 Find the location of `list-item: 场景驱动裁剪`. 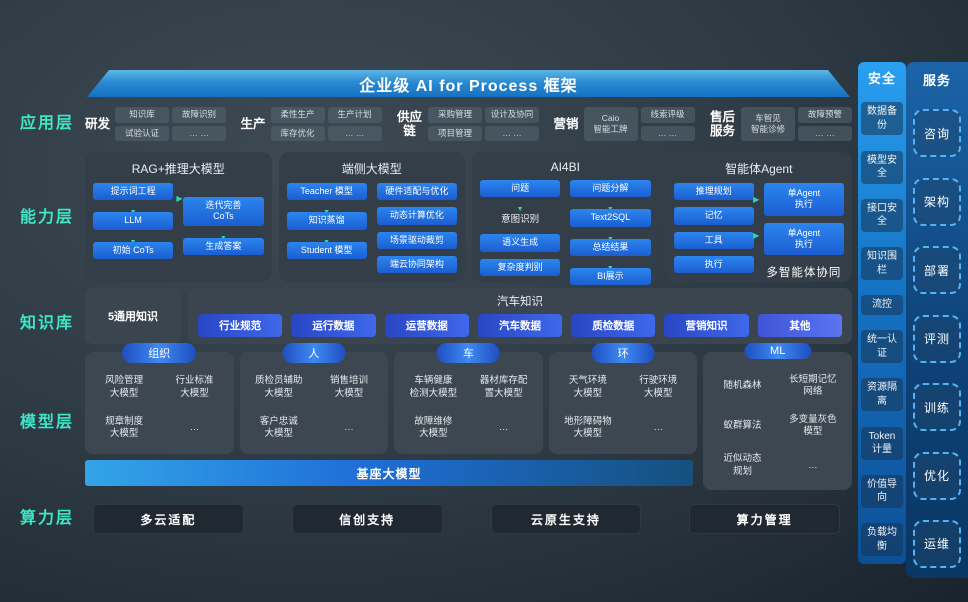

list-item: 场景驱动裁剪 is located at coordinates (416, 240).